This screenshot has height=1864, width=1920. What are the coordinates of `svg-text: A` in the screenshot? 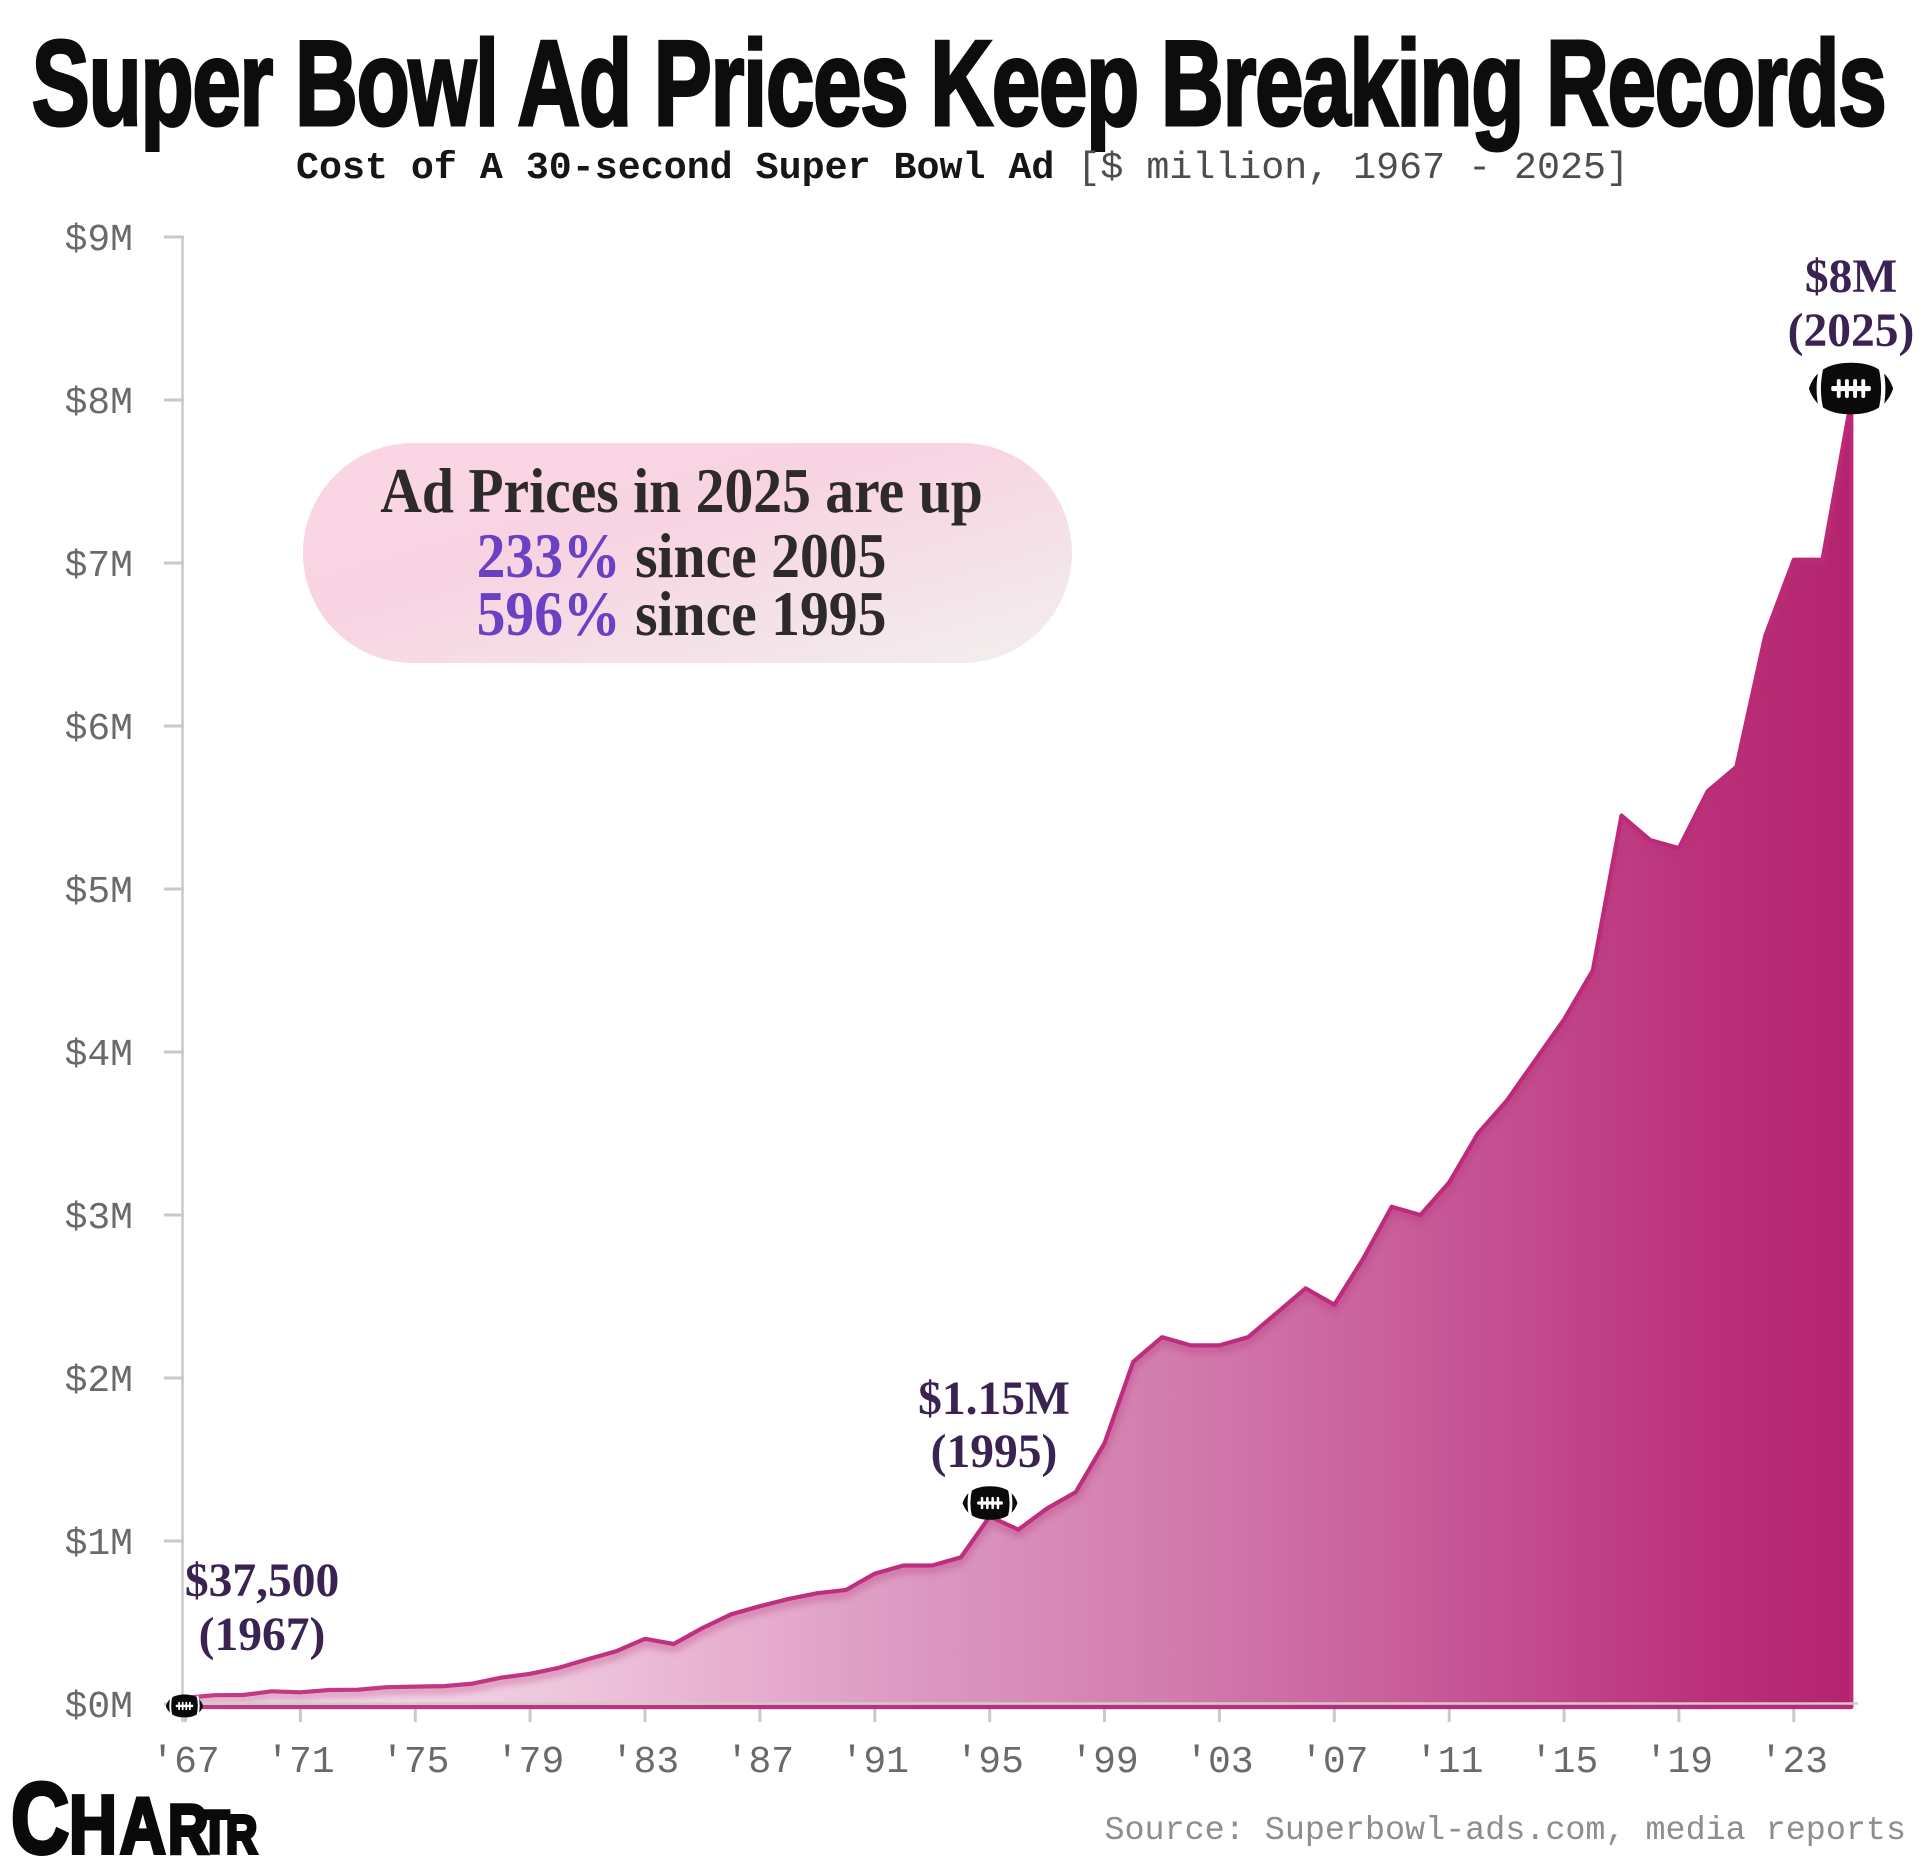 It's located at (143, 1823).